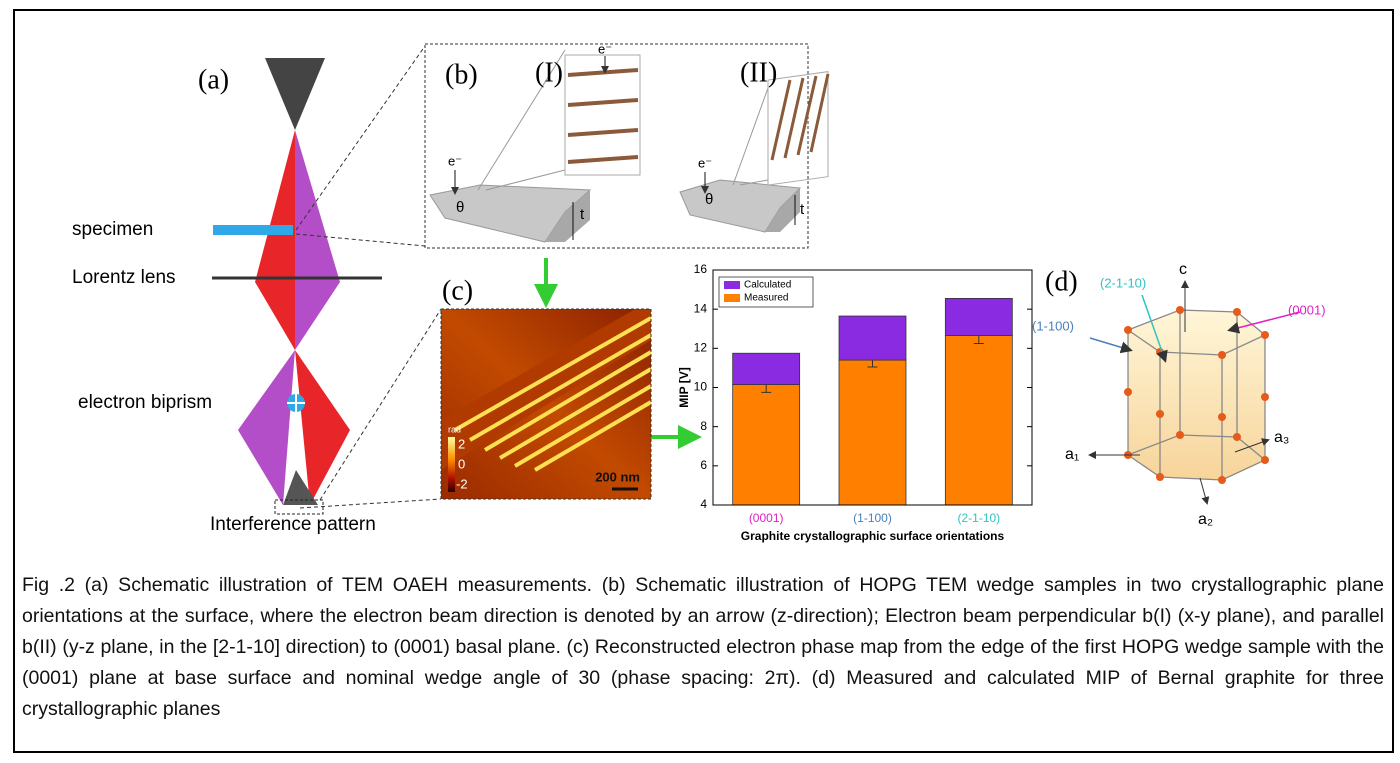 The height and width of the screenshot is (763, 1400). I want to click on plane-label: (2-1-10), so click(1123, 282).